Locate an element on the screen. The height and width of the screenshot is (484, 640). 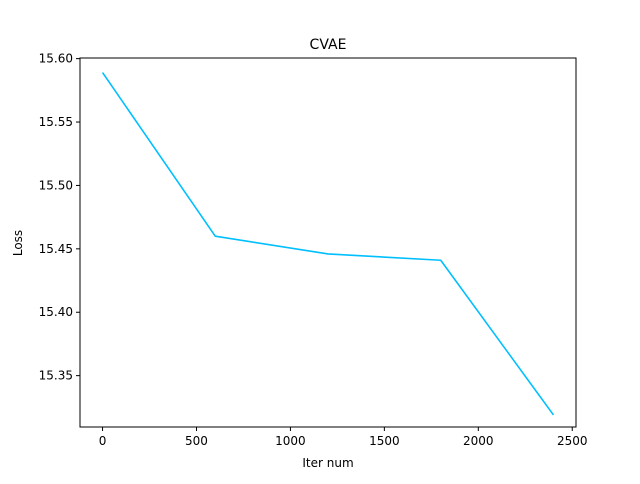
y-tick-label: 15.35 is located at coordinates (56, 376).